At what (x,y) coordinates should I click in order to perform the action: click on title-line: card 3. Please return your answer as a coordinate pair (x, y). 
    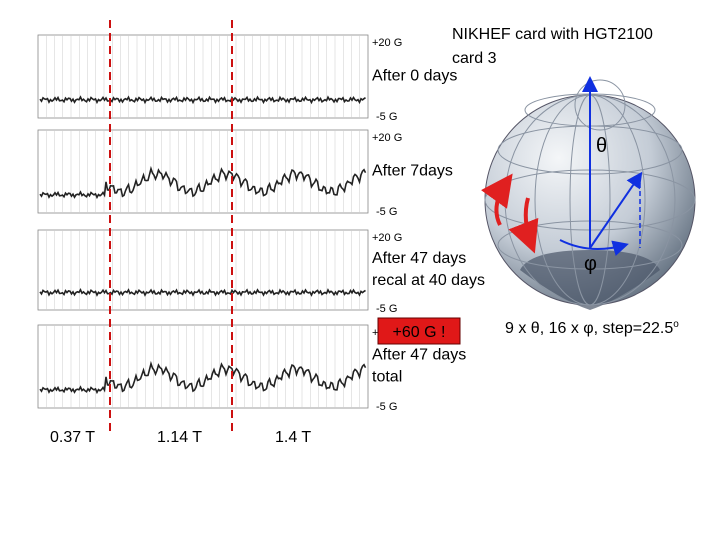
    Looking at the image, I should click on (474, 58).